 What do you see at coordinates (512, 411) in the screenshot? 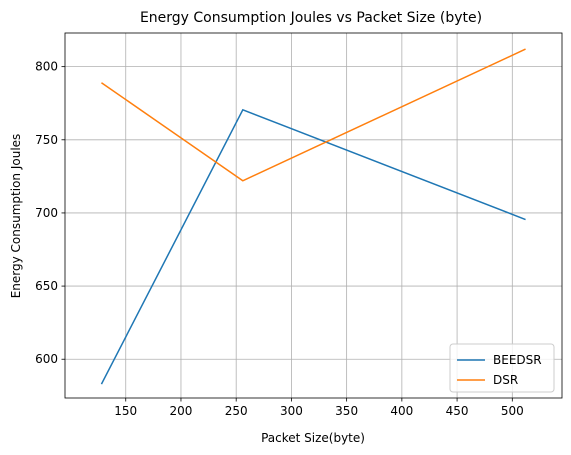
I see `x-tick-label: 500` at bounding box center [512, 411].